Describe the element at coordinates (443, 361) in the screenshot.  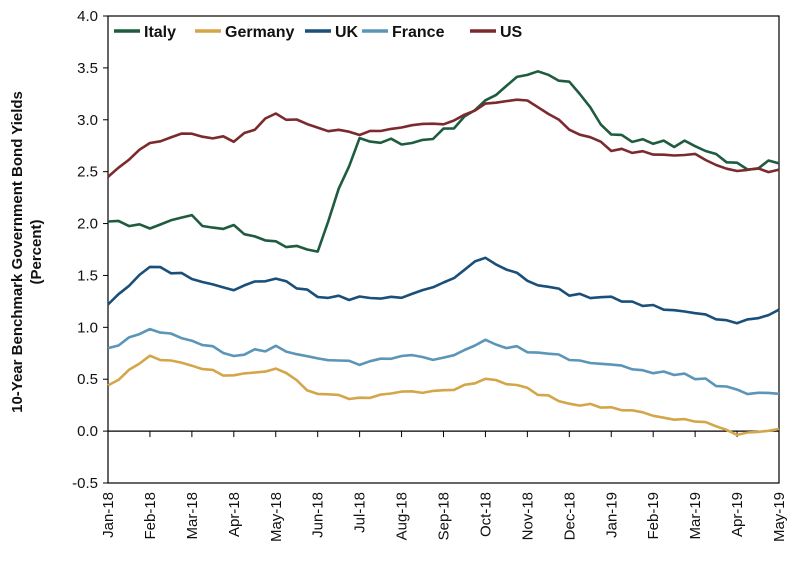
I see `series-line-france` at that location.